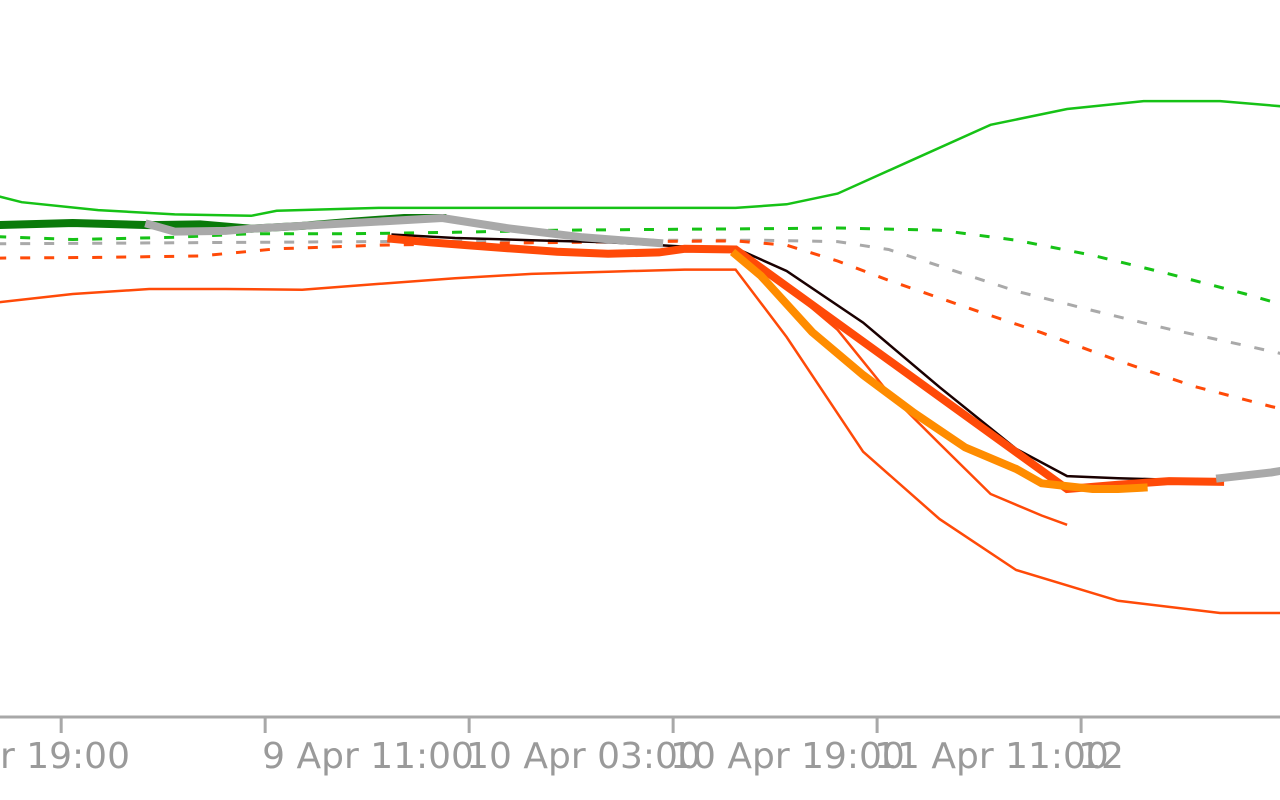 The height and width of the screenshot is (800, 1280). What do you see at coordinates (1101, 756) in the screenshot?
I see `x-tick-label-5: 12` at bounding box center [1101, 756].